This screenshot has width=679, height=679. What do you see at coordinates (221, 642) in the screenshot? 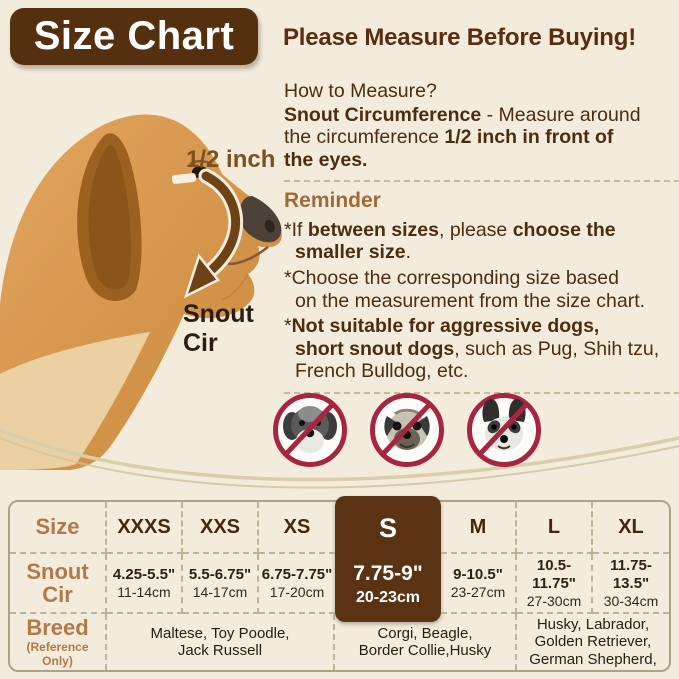
I see `breed-cell-xxxs-xs: Maltese, Toy Poodle, Jack Russell` at bounding box center [221, 642].